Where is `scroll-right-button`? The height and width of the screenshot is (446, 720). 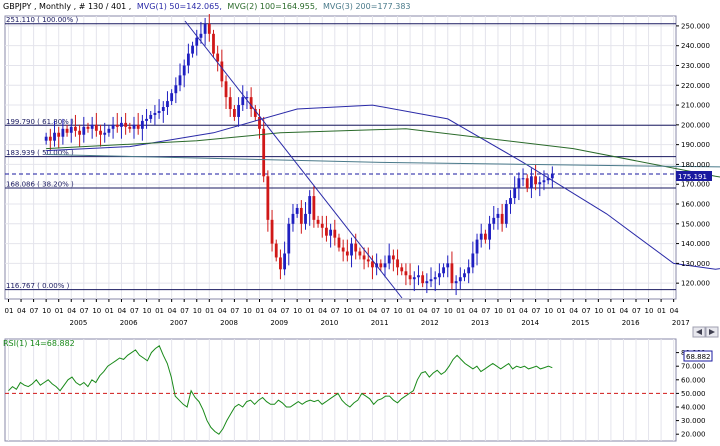
scroll-right-button is located at coordinates (712, 332).